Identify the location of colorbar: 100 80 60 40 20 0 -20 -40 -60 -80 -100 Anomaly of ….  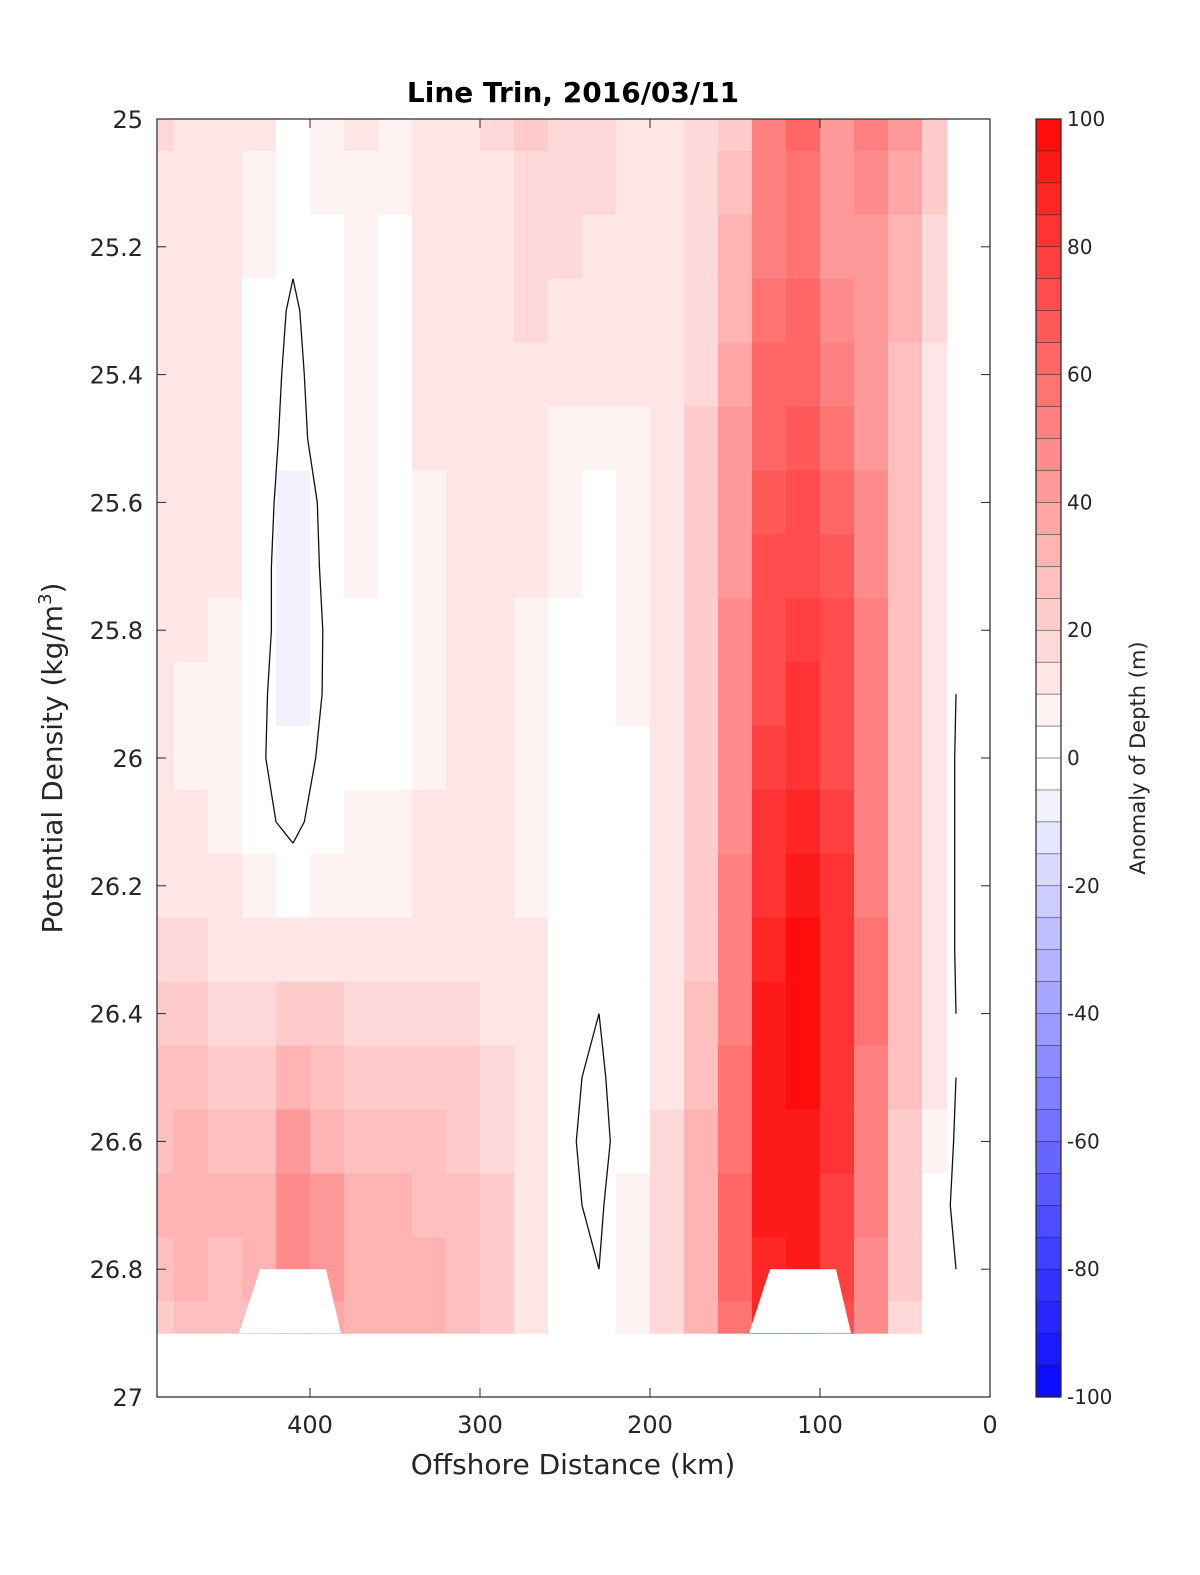
(1092, 758).